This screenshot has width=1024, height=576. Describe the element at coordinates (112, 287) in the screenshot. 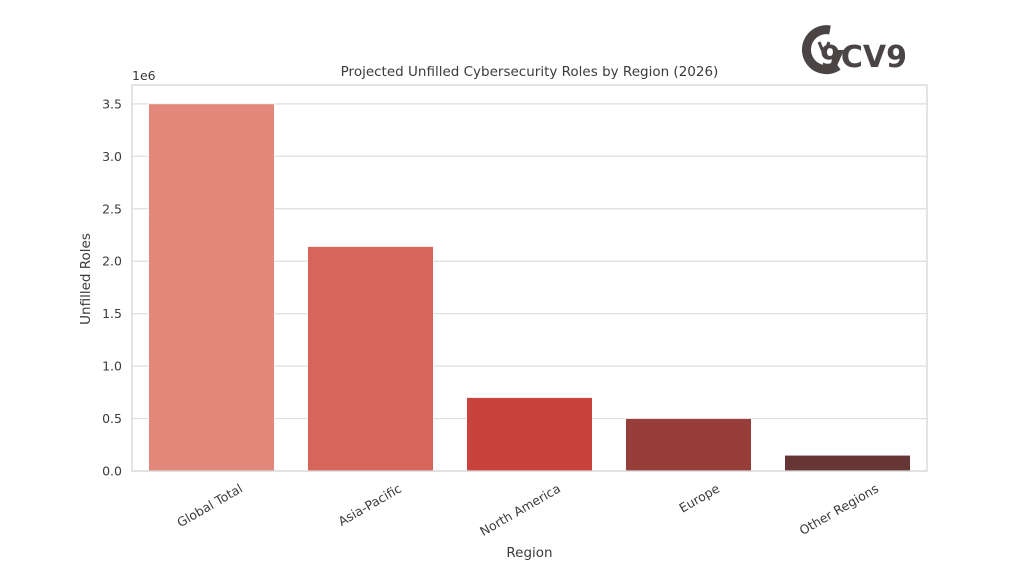

I see `y-tick-labels: 0.0 0.5 1.0 1.5 2.0 2.5 3.0 3.5` at that location.